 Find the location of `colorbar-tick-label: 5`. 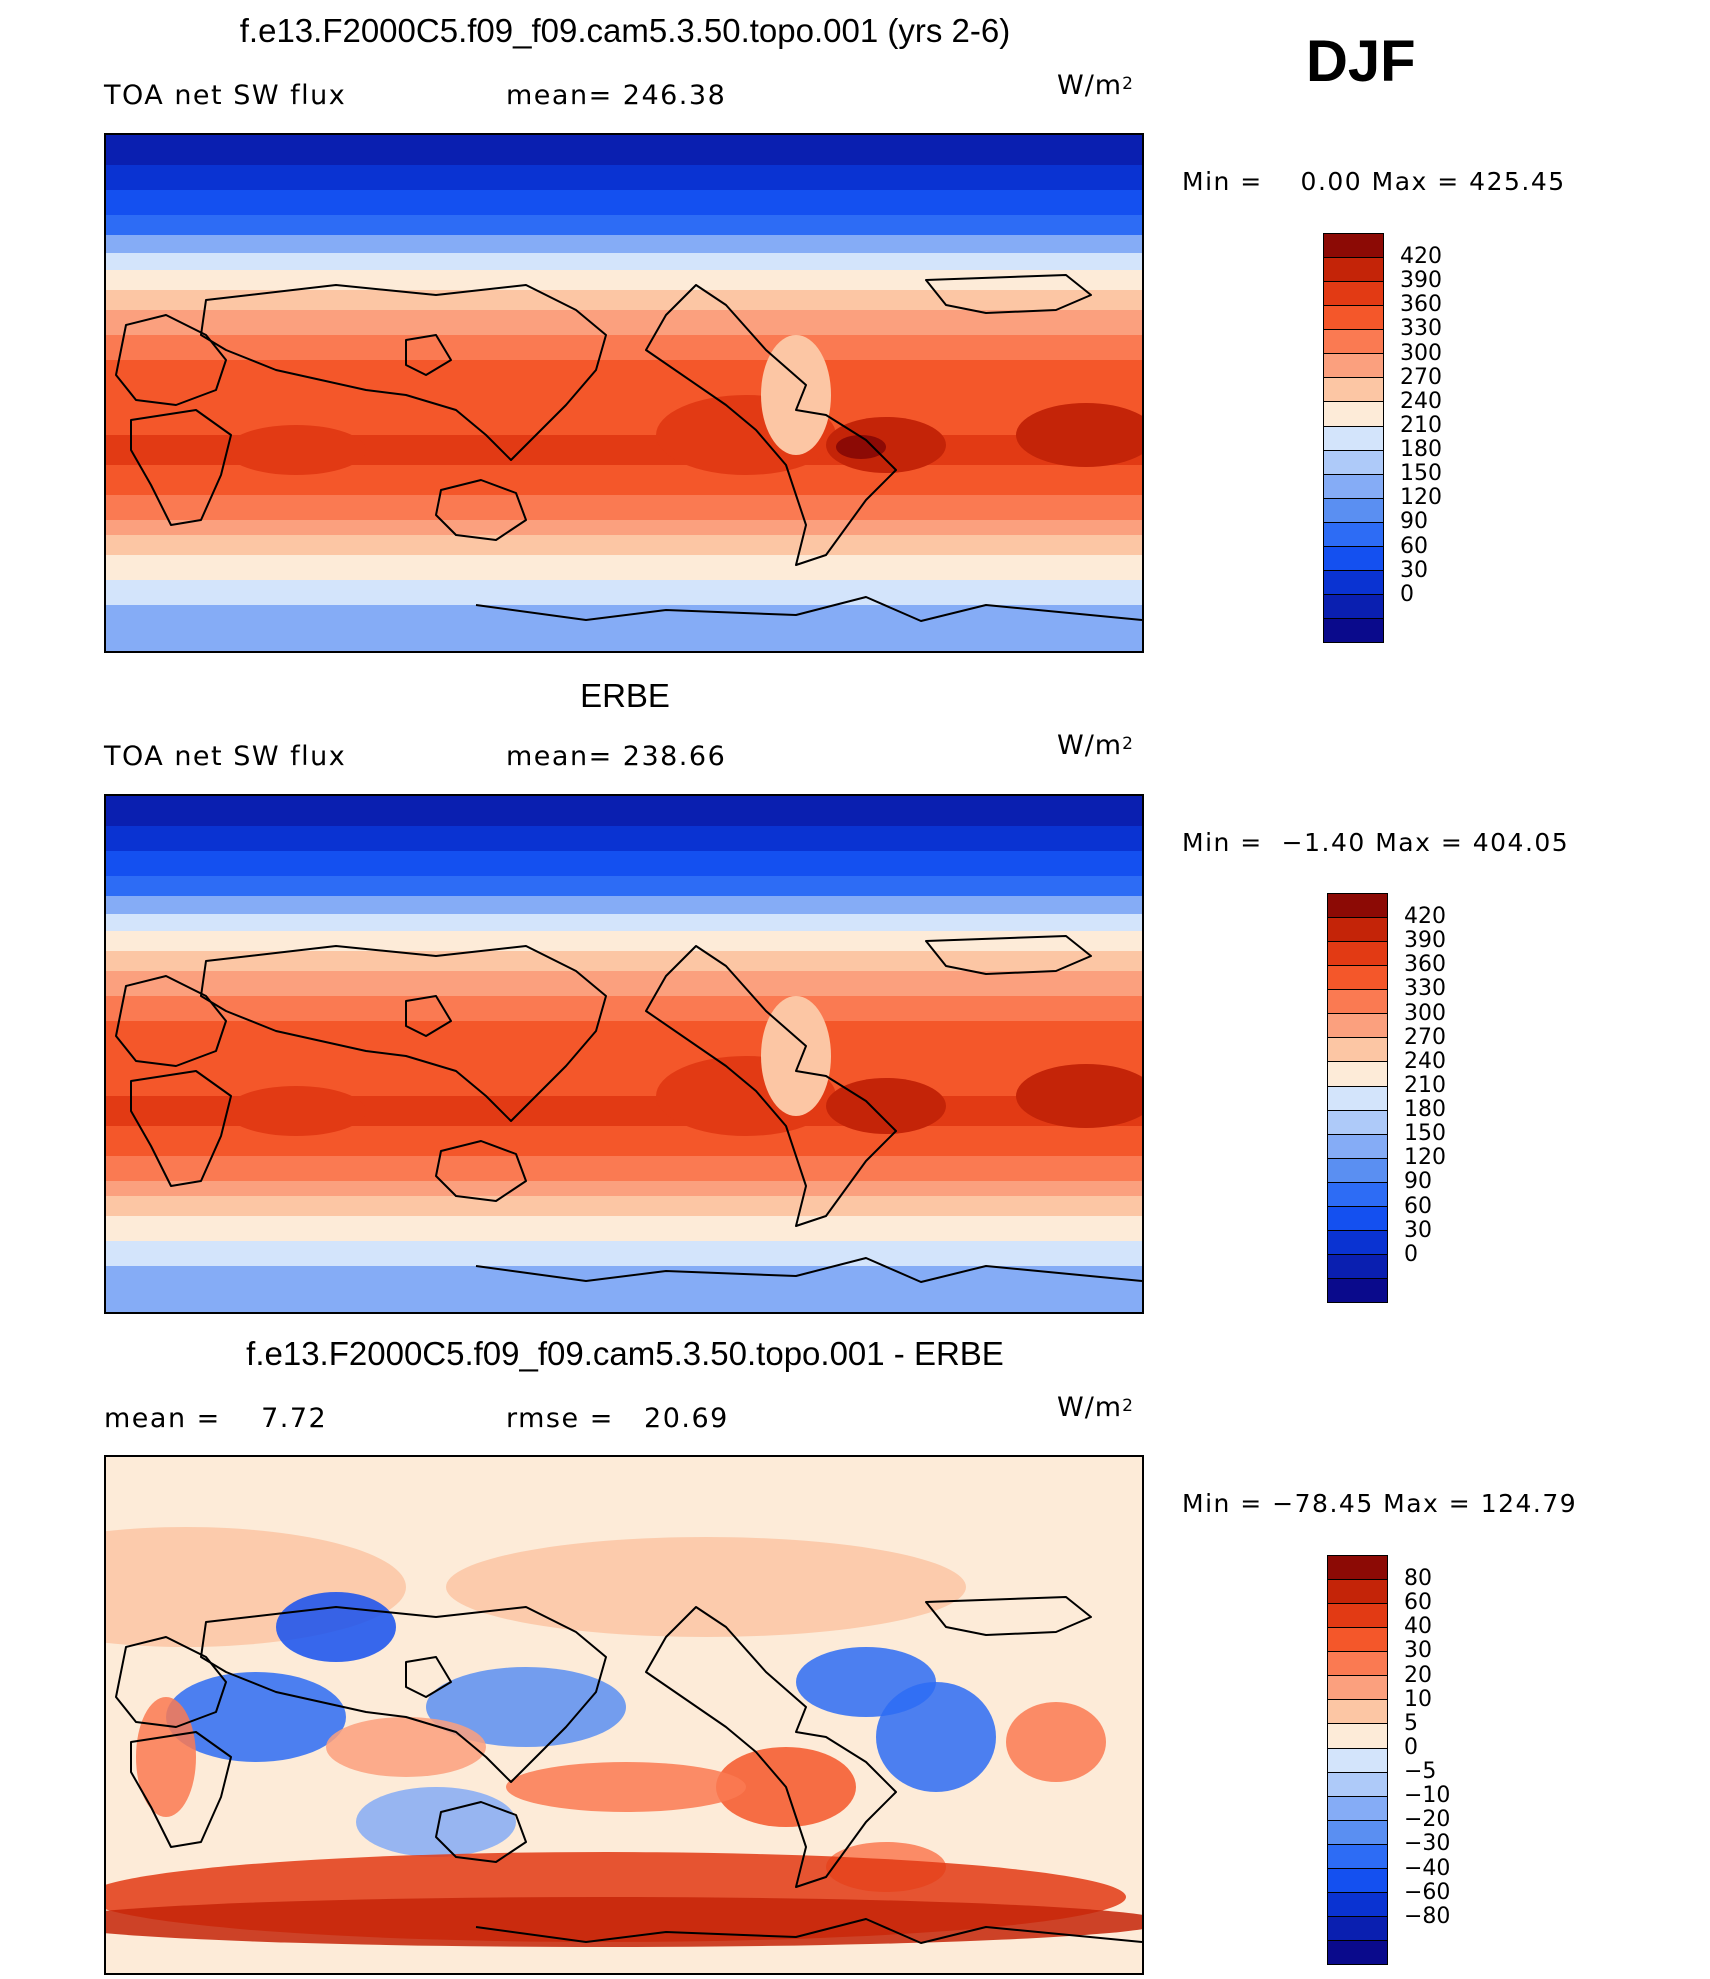

colorbar-tick-label: 5 is located at coordinates (1411, 1723).